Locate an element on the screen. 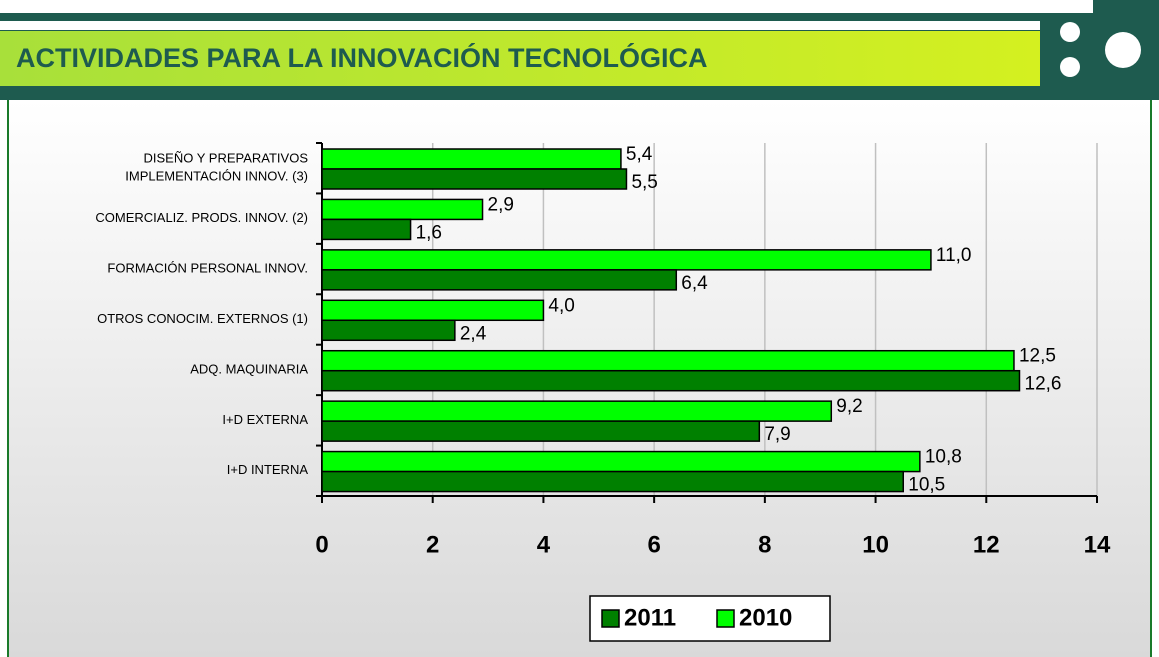 The width and height of the screenshot is (1159, 657). data-label: 5,4 is located at coordinates (639, 154).